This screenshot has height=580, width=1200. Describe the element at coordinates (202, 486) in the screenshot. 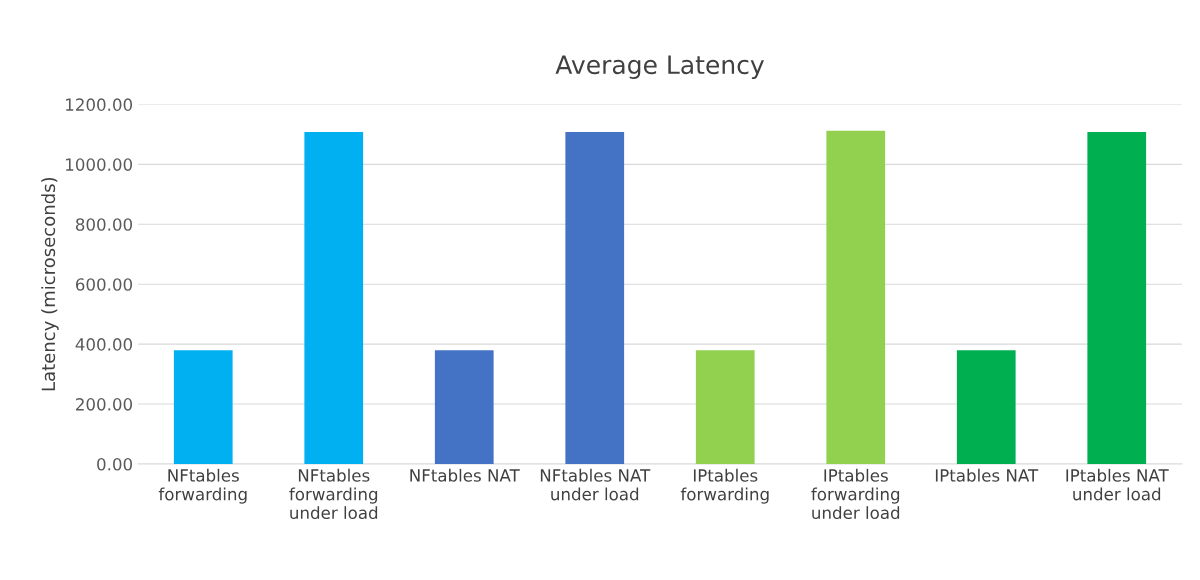

I see `x-tick-label: NFtables forwarding` at that location.